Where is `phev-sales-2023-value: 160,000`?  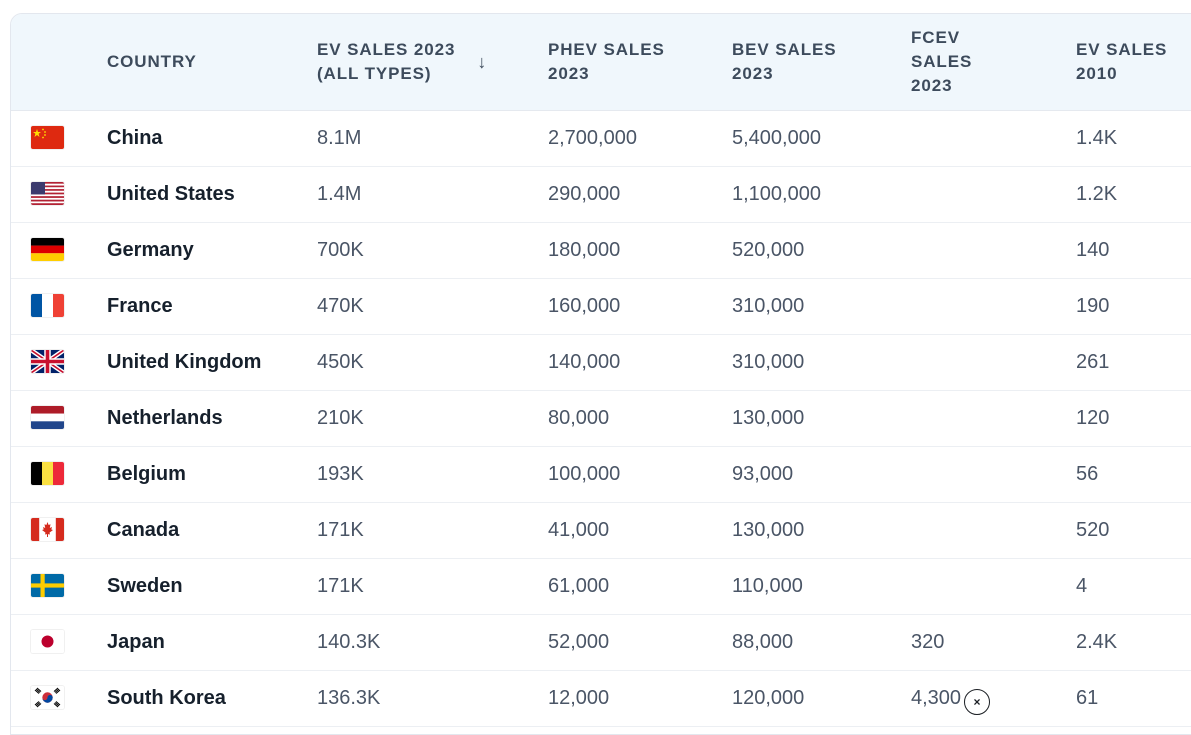 phev-sales-2023-value: 160,000 is located at coordinates (584, 305).